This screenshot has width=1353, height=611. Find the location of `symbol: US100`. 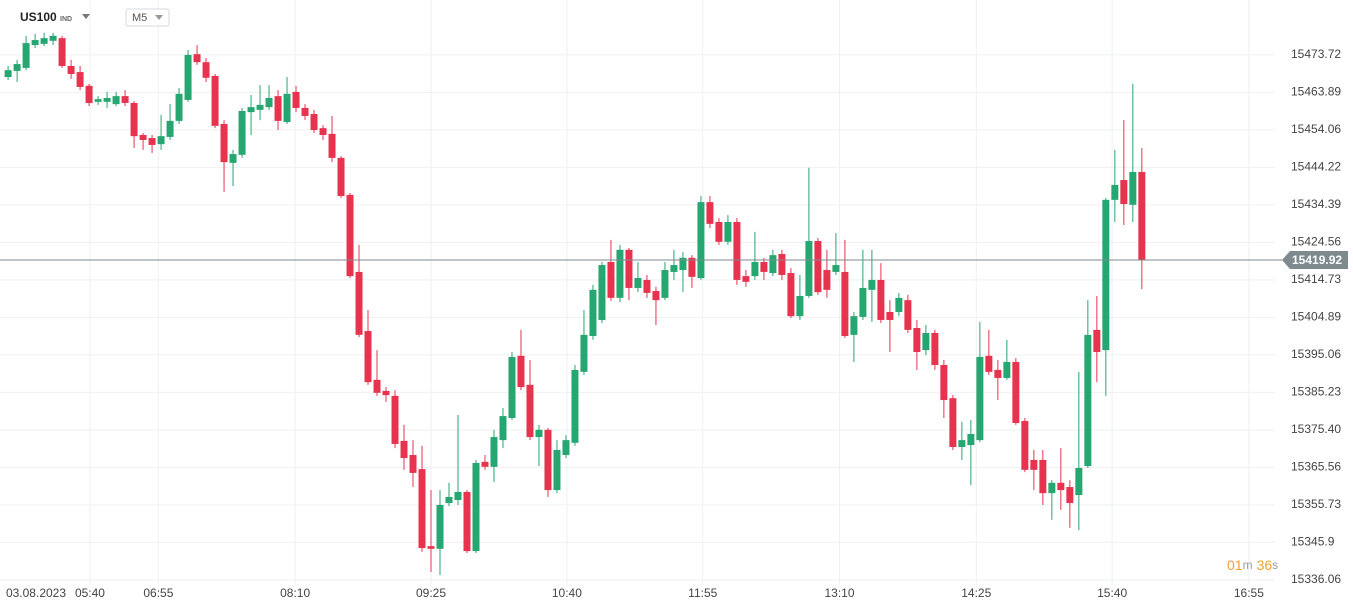

symbol: US100 is located at coordinates (38, 17).